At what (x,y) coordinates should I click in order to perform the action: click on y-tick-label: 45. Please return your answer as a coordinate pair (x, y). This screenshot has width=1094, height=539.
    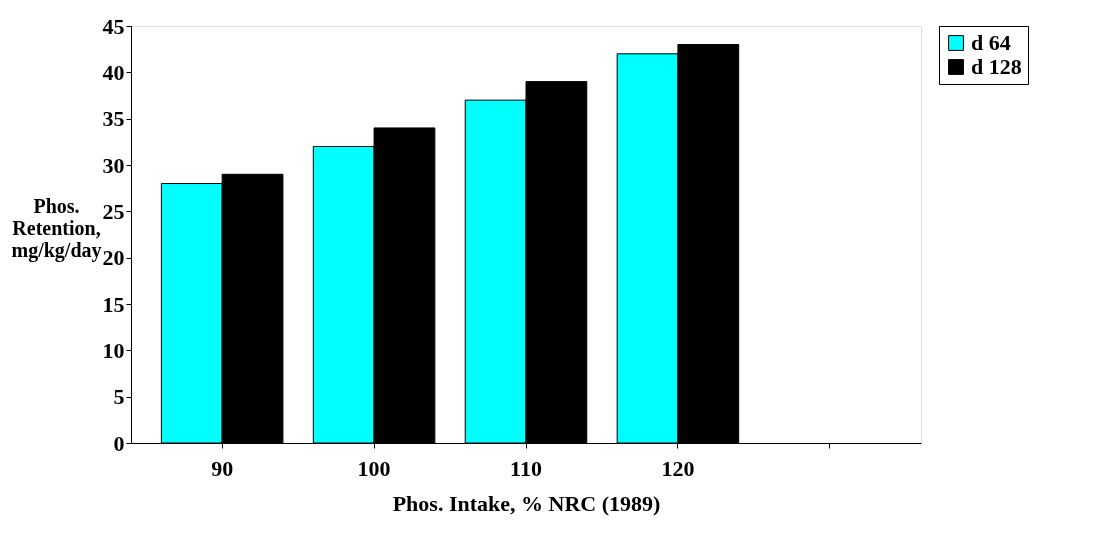
    Looking at the image, I should click on (113, 26).